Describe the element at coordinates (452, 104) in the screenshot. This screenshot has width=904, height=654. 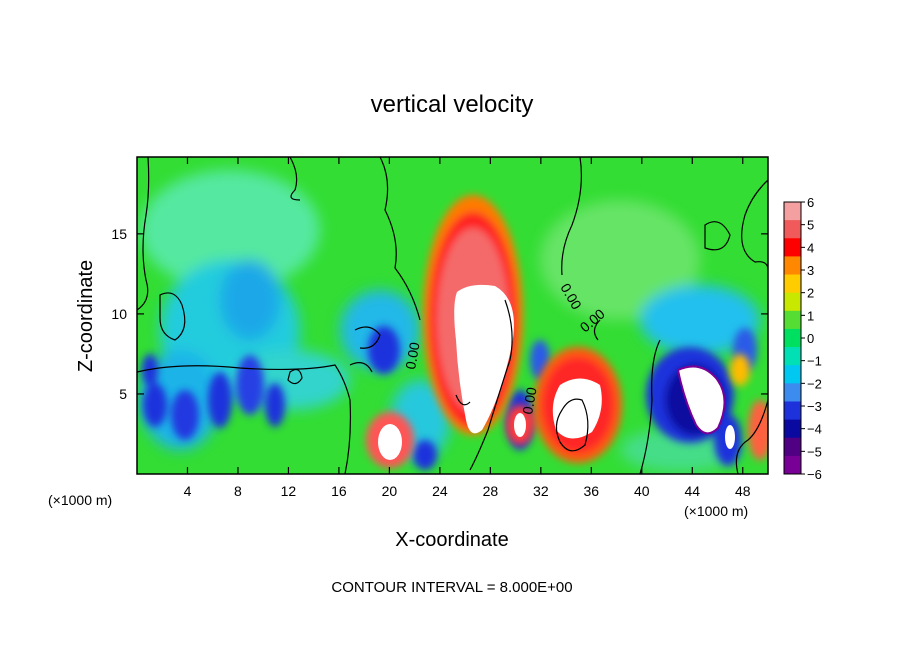
I see `chart-title: vertical velocity` at that location.